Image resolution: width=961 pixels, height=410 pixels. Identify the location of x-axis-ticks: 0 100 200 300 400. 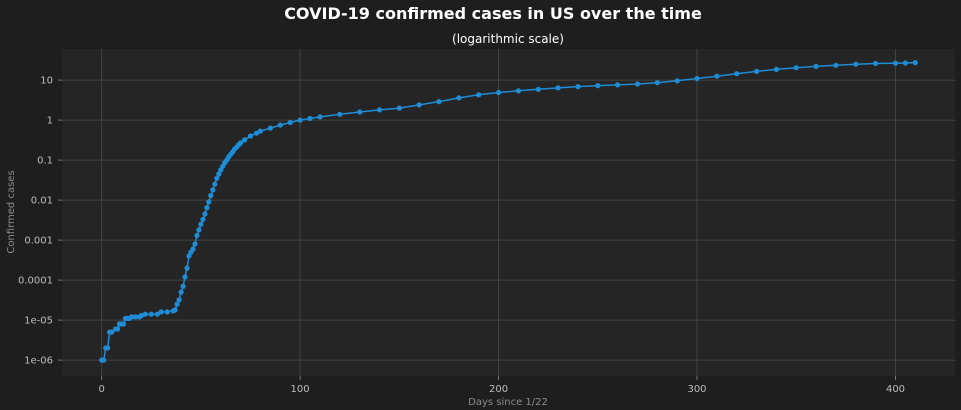
(502, 385).